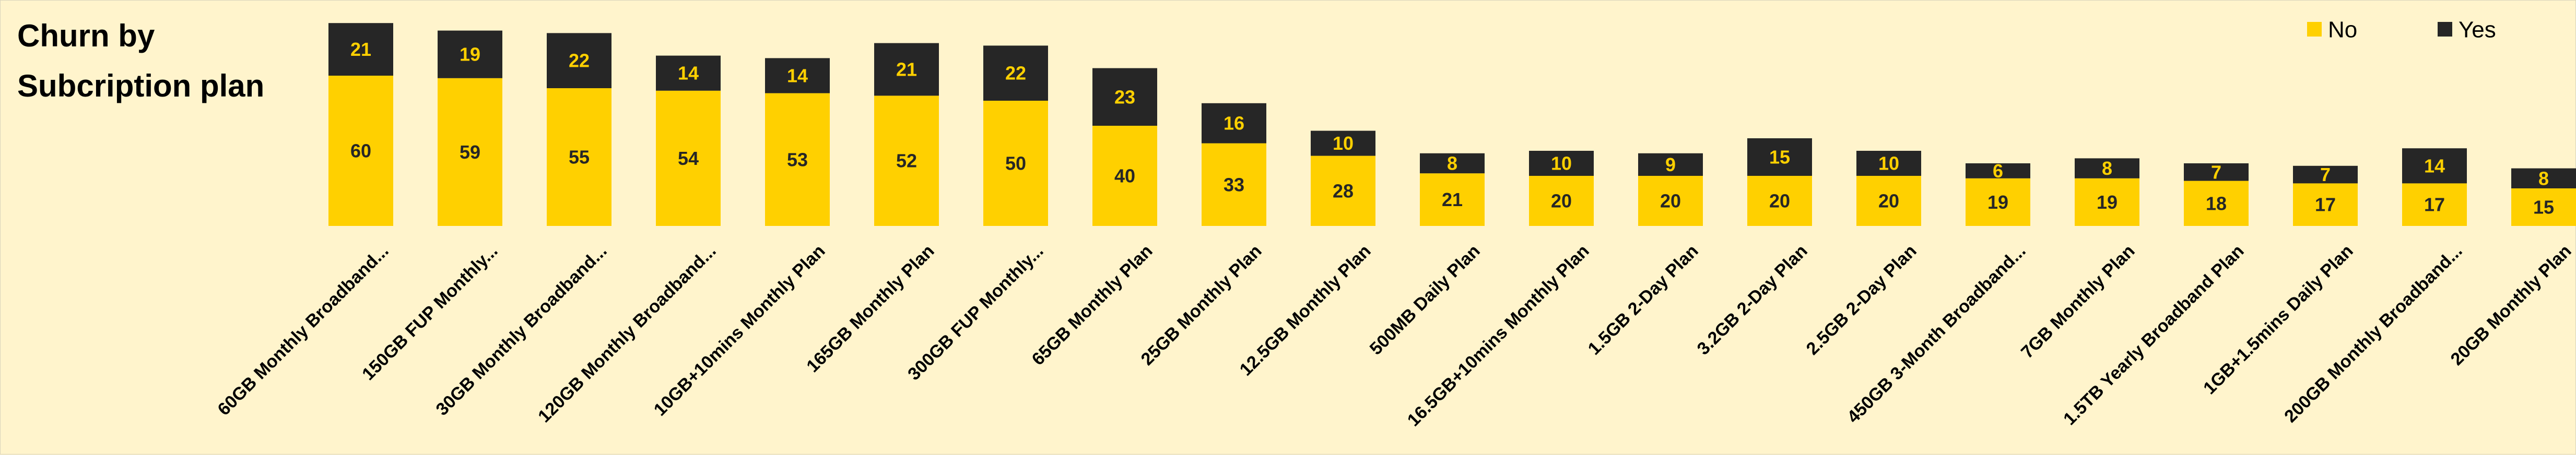 The width and height of the screenshot is (2576, 455). I want to click on data-label-yes: 23, so click(1124, 97).